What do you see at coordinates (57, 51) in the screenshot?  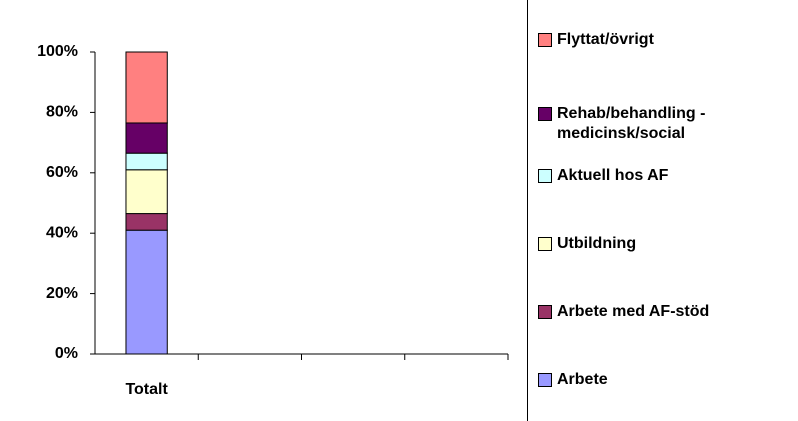 I see `y-tick-label: 100%` at bounding box center [57, 51].